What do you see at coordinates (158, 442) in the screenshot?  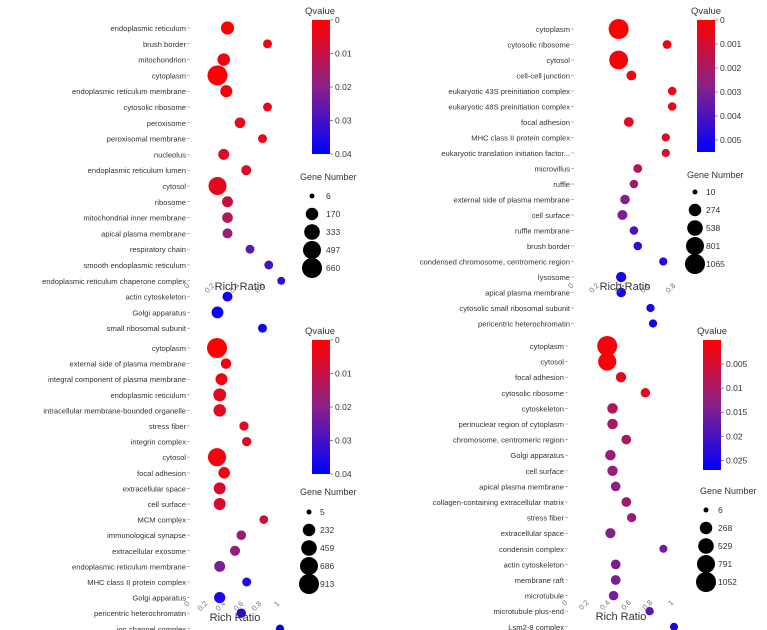 I see `term-label: integrin complex` at bounding box center [158, 442].